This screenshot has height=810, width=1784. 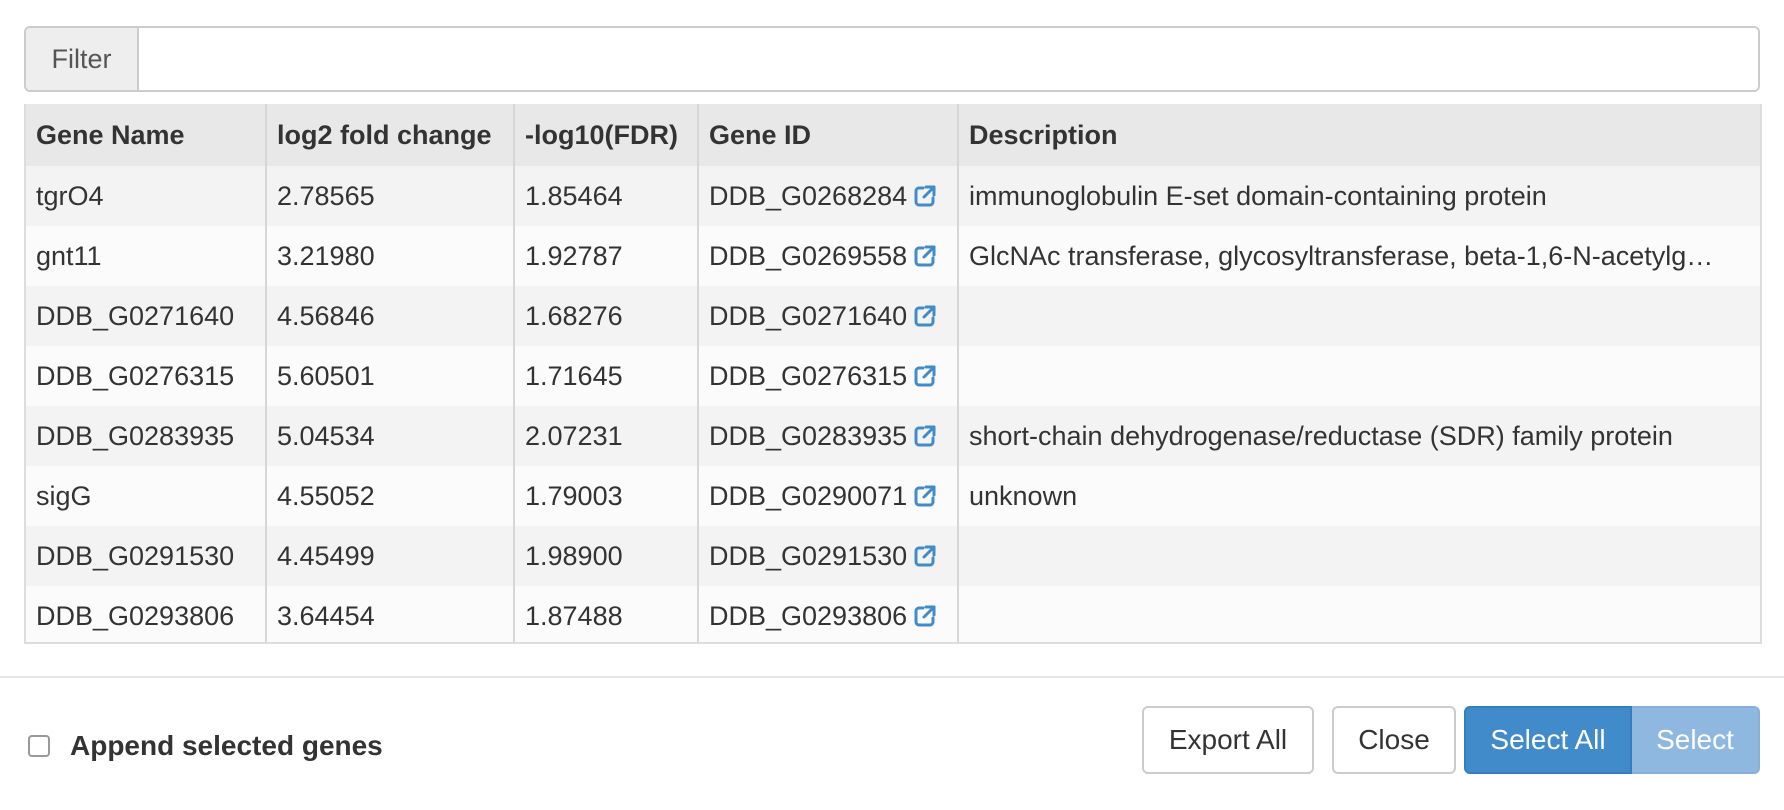 What do you see at coordinates (948, 59) in the screenshot?
I see `filter-input` at bounding box center [948, 59].